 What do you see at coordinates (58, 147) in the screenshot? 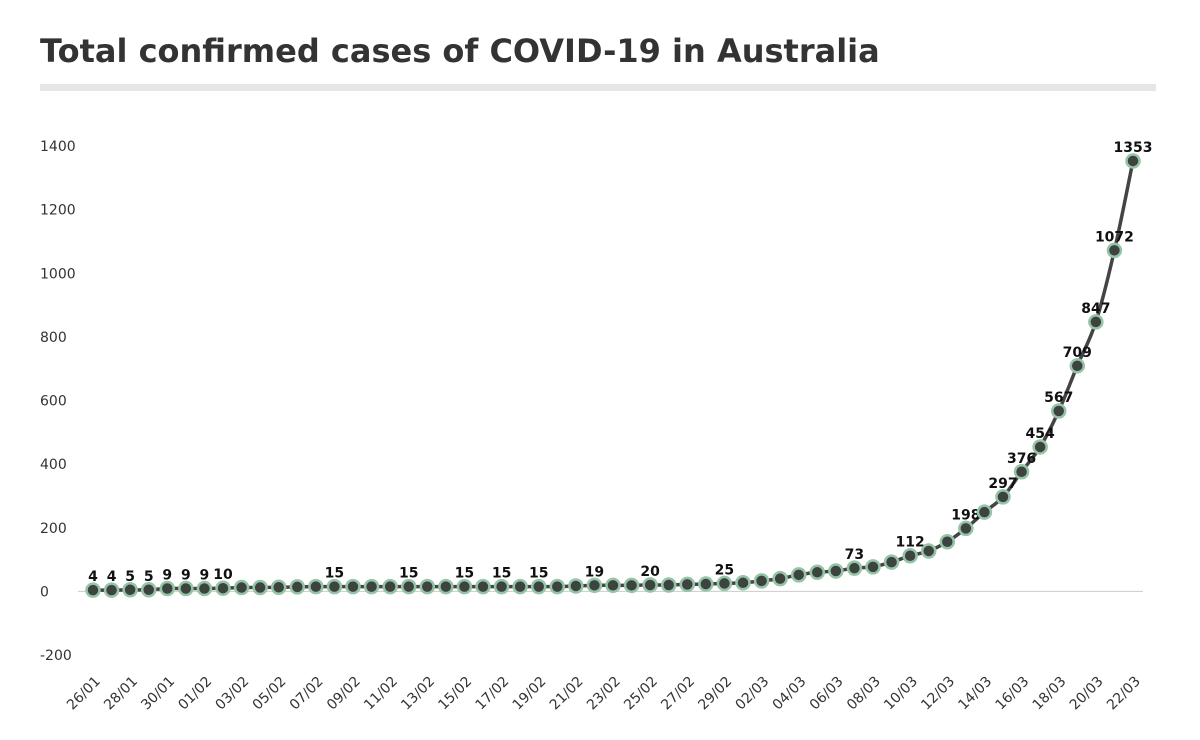
I see `y-tick-label: 1400` at bounding box center [58, 147].